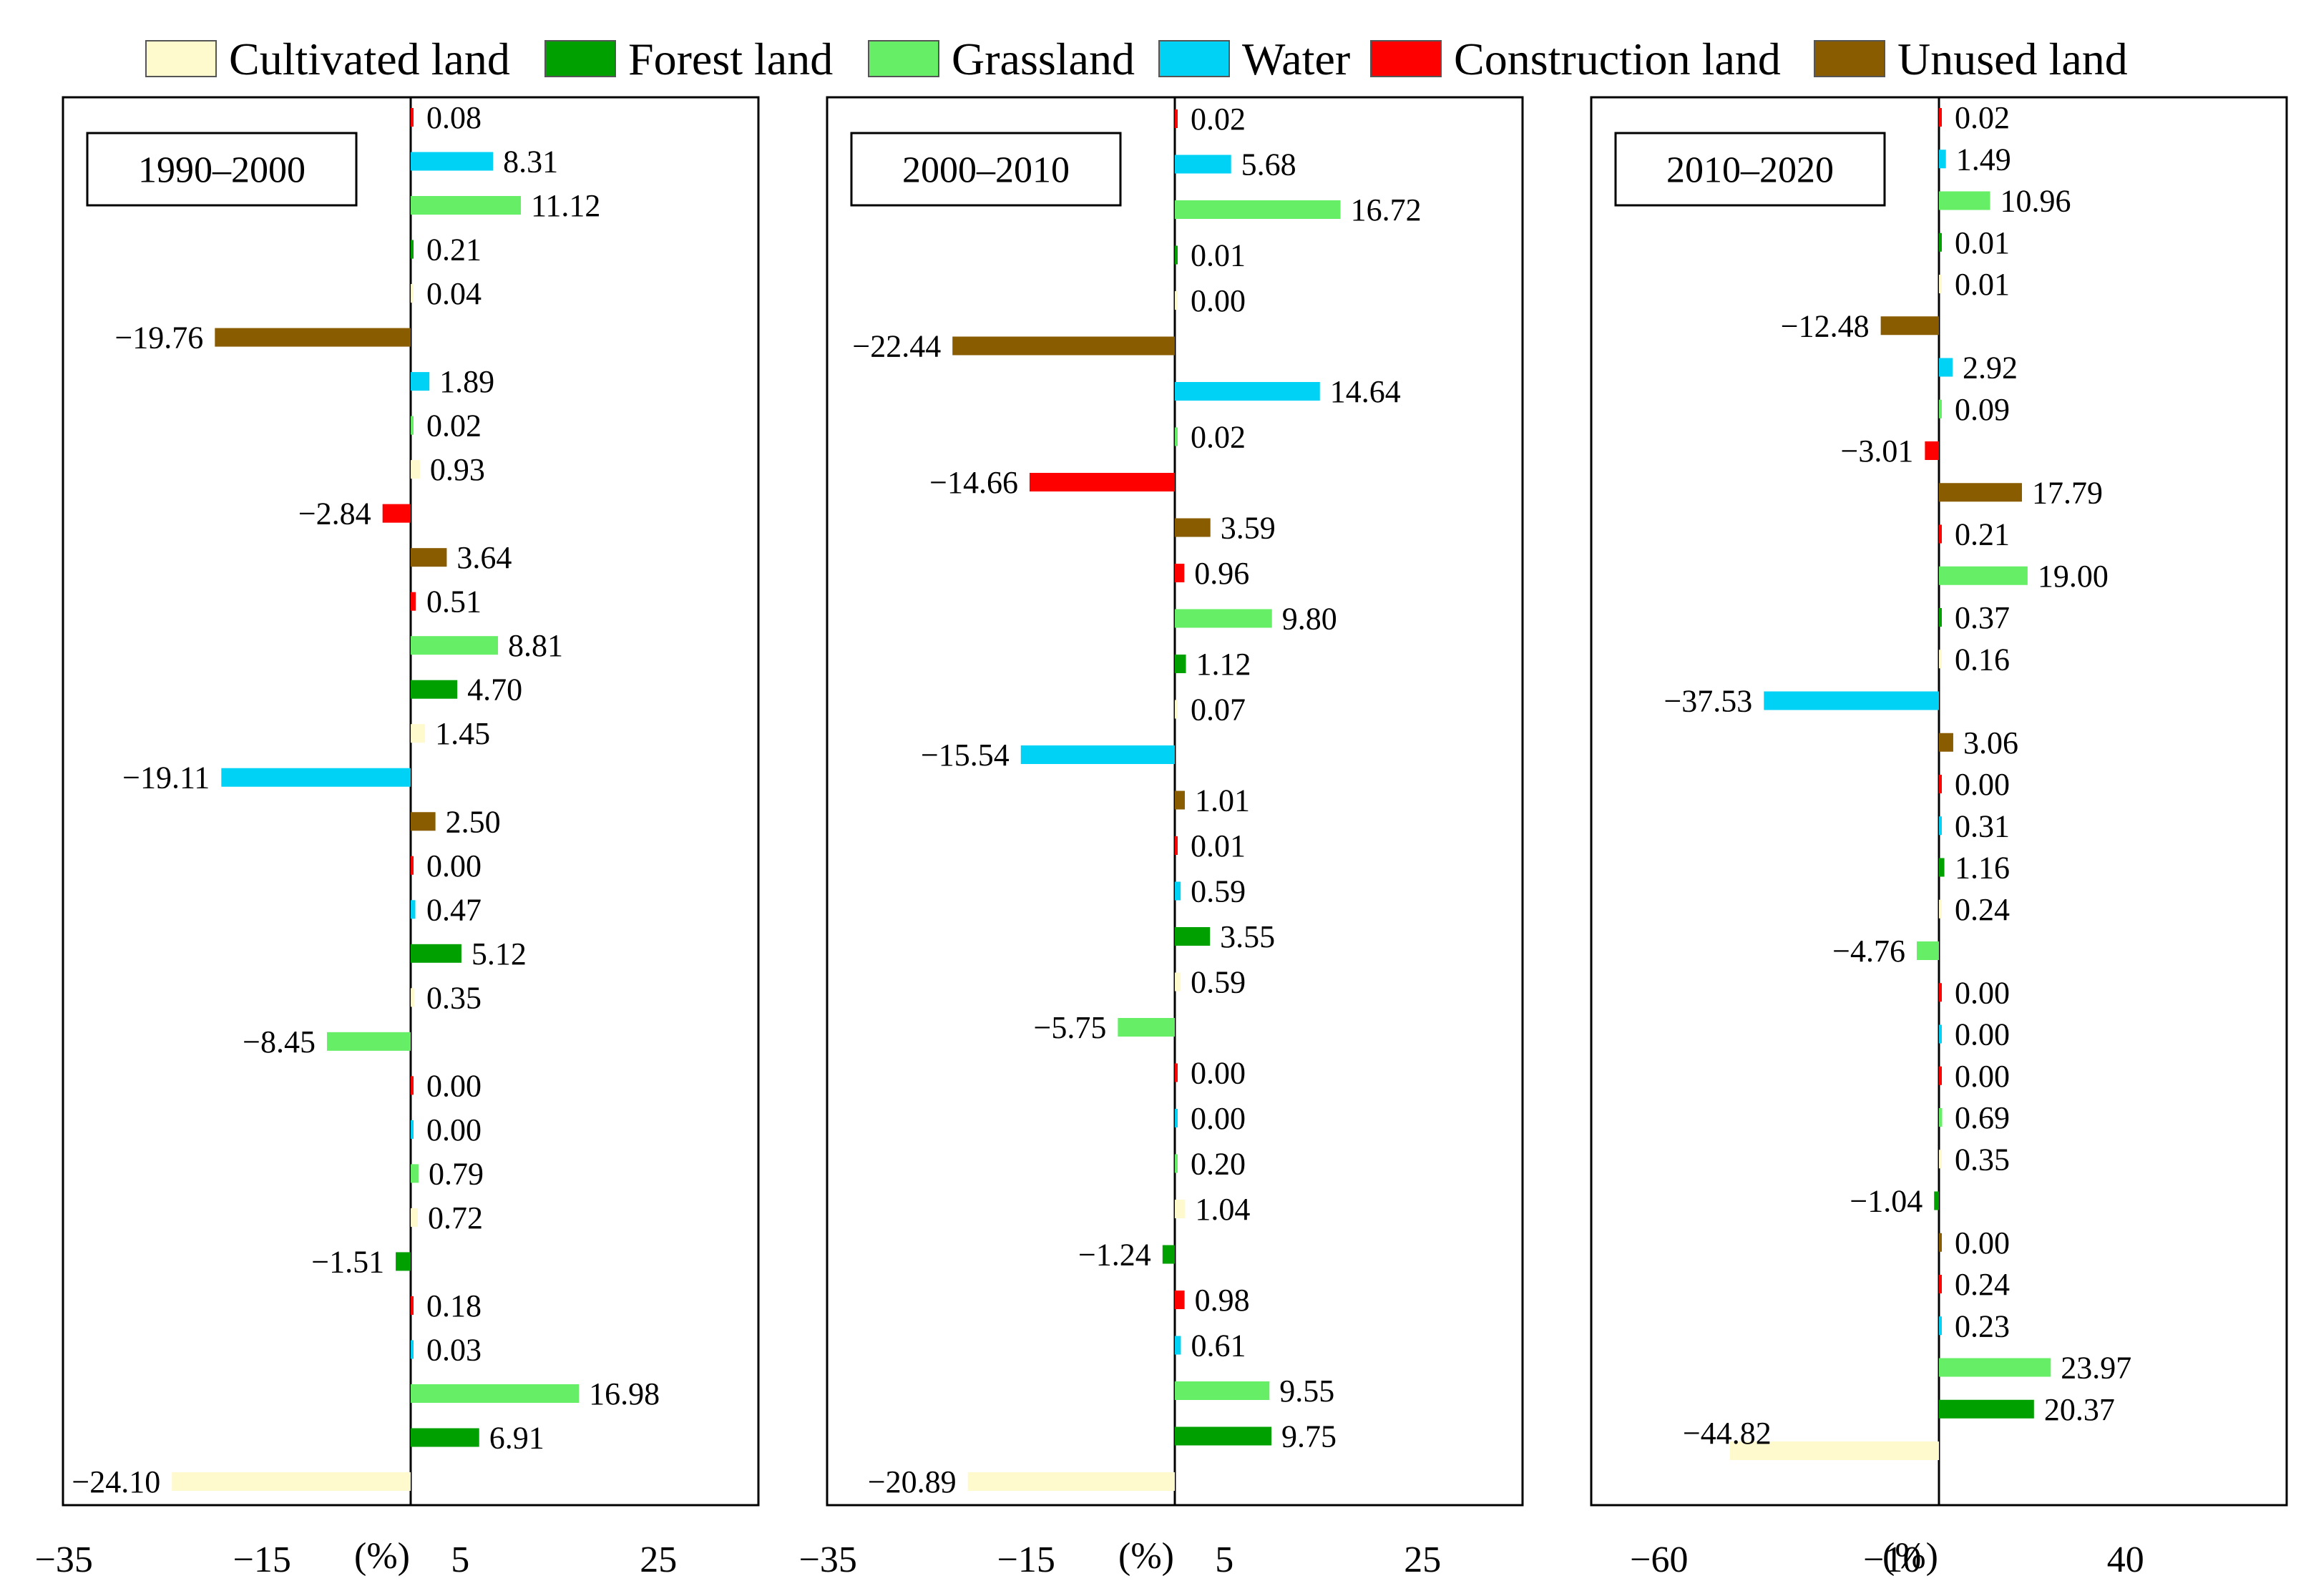 The width and height of the screenshot is (2311, 1596). Describe the element at coordinates (1365, 391) in the screenshot. I see `bar-value-label: 14.64` at that location.